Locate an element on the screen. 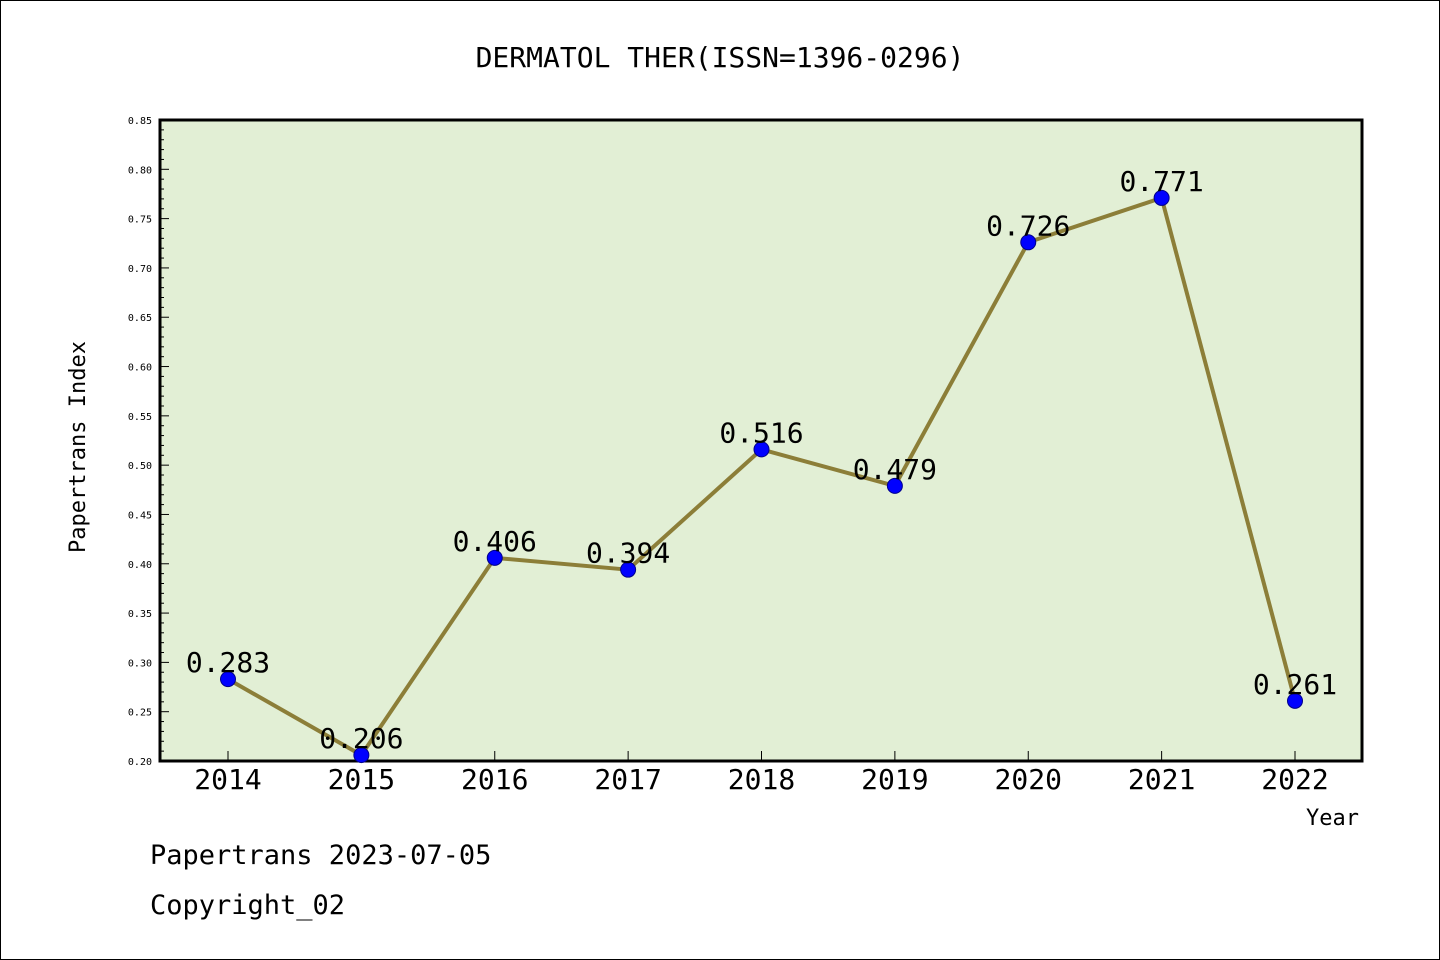  x-tick-label: 2022 is located at coordinates (1294, 779).